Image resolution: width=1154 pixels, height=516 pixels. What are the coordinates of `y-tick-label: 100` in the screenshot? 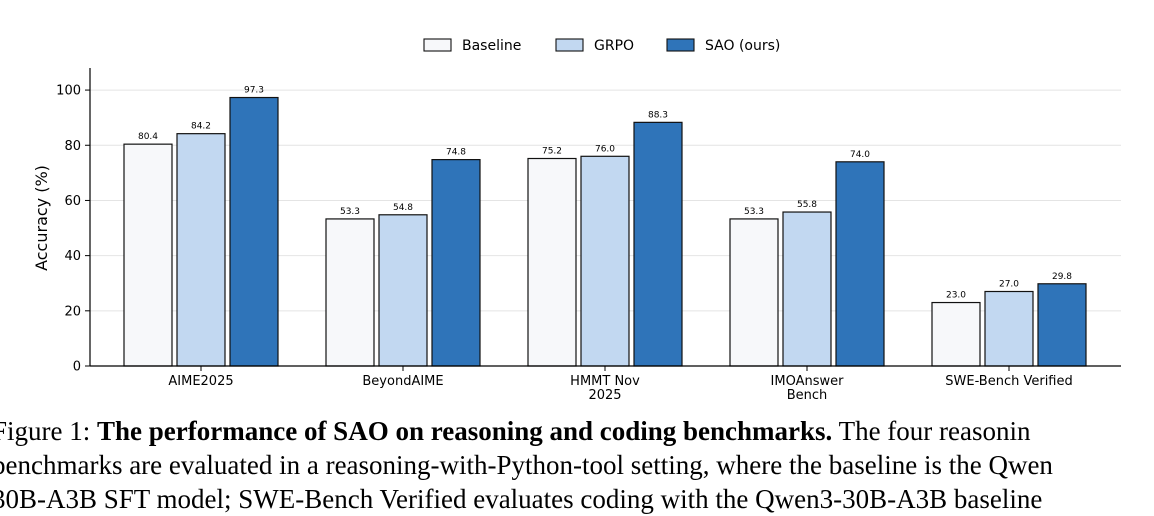 It's located at (68, 91).